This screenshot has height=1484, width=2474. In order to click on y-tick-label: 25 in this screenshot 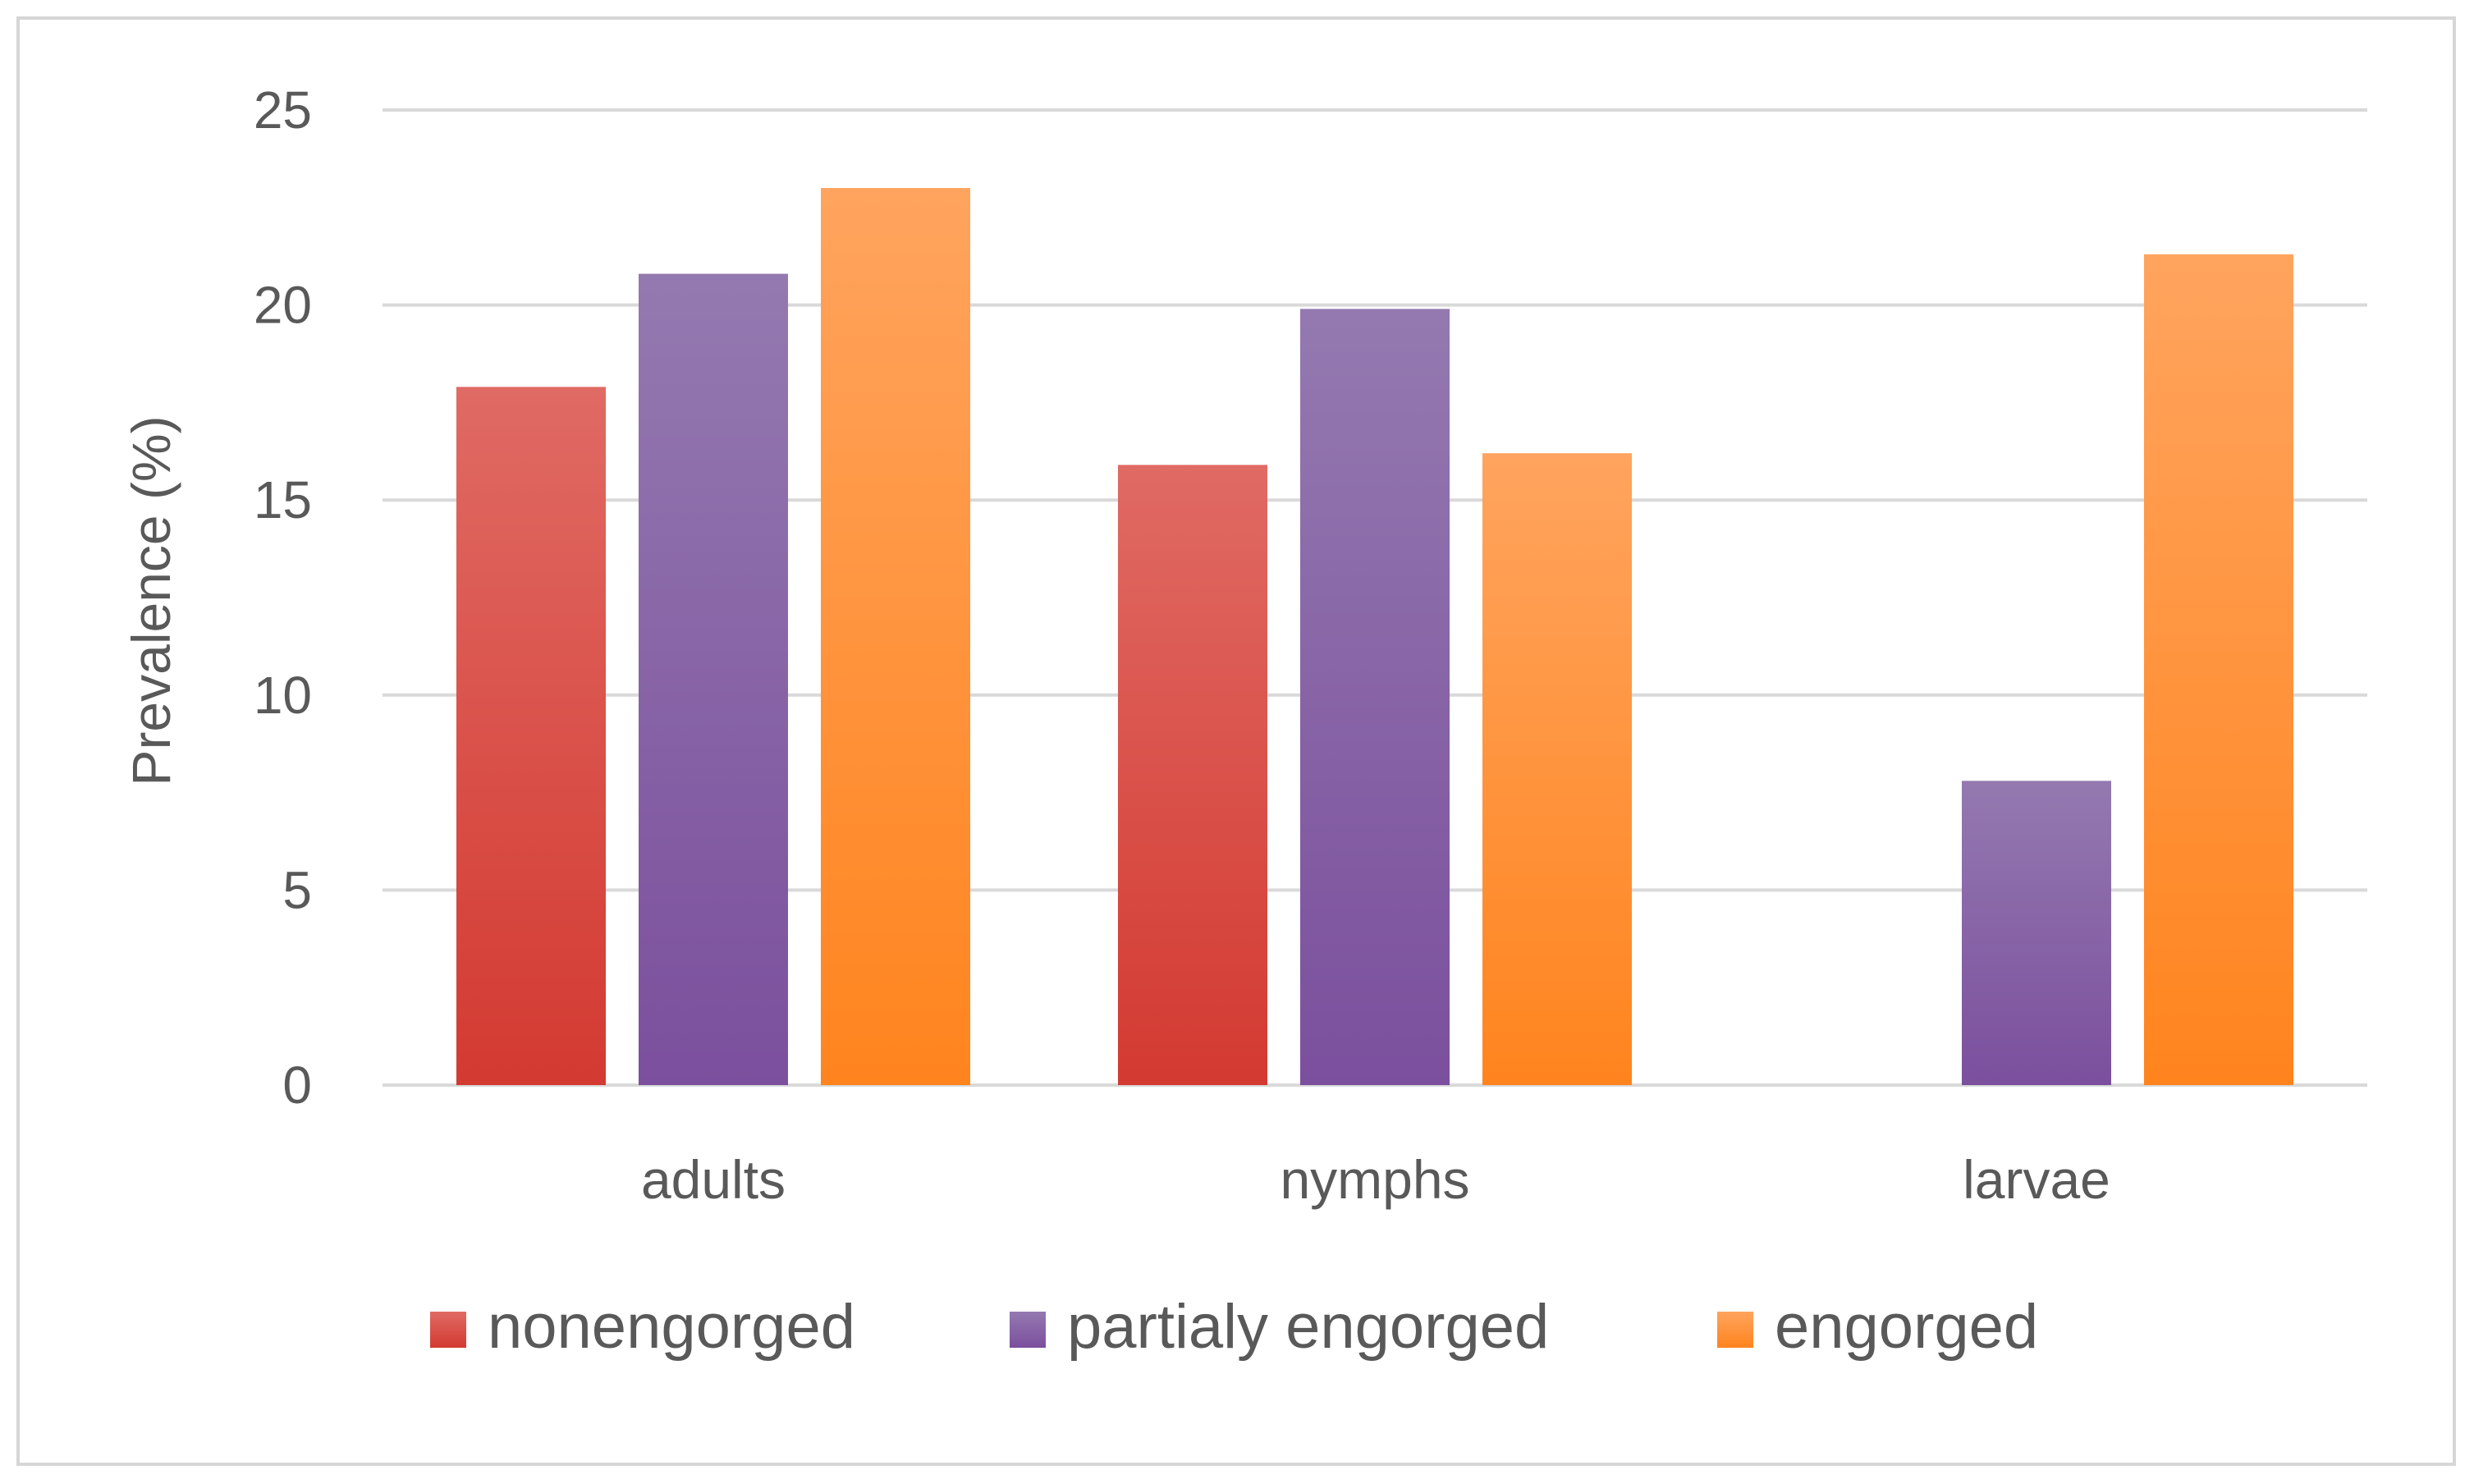, I will do `click(283, 110)`.